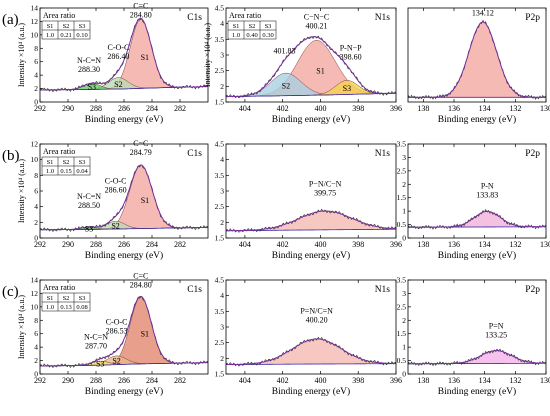 This screenshot has width=550, height=416. Describe the element at coordinates (396, 380) in the screenshot. I see `x-tick-label: 396` at that location.